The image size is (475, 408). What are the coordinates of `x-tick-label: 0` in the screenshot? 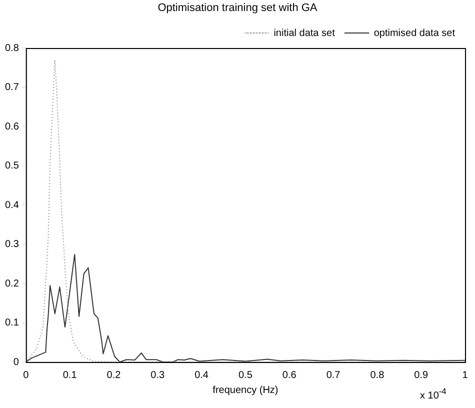 It's located at (26, 375).